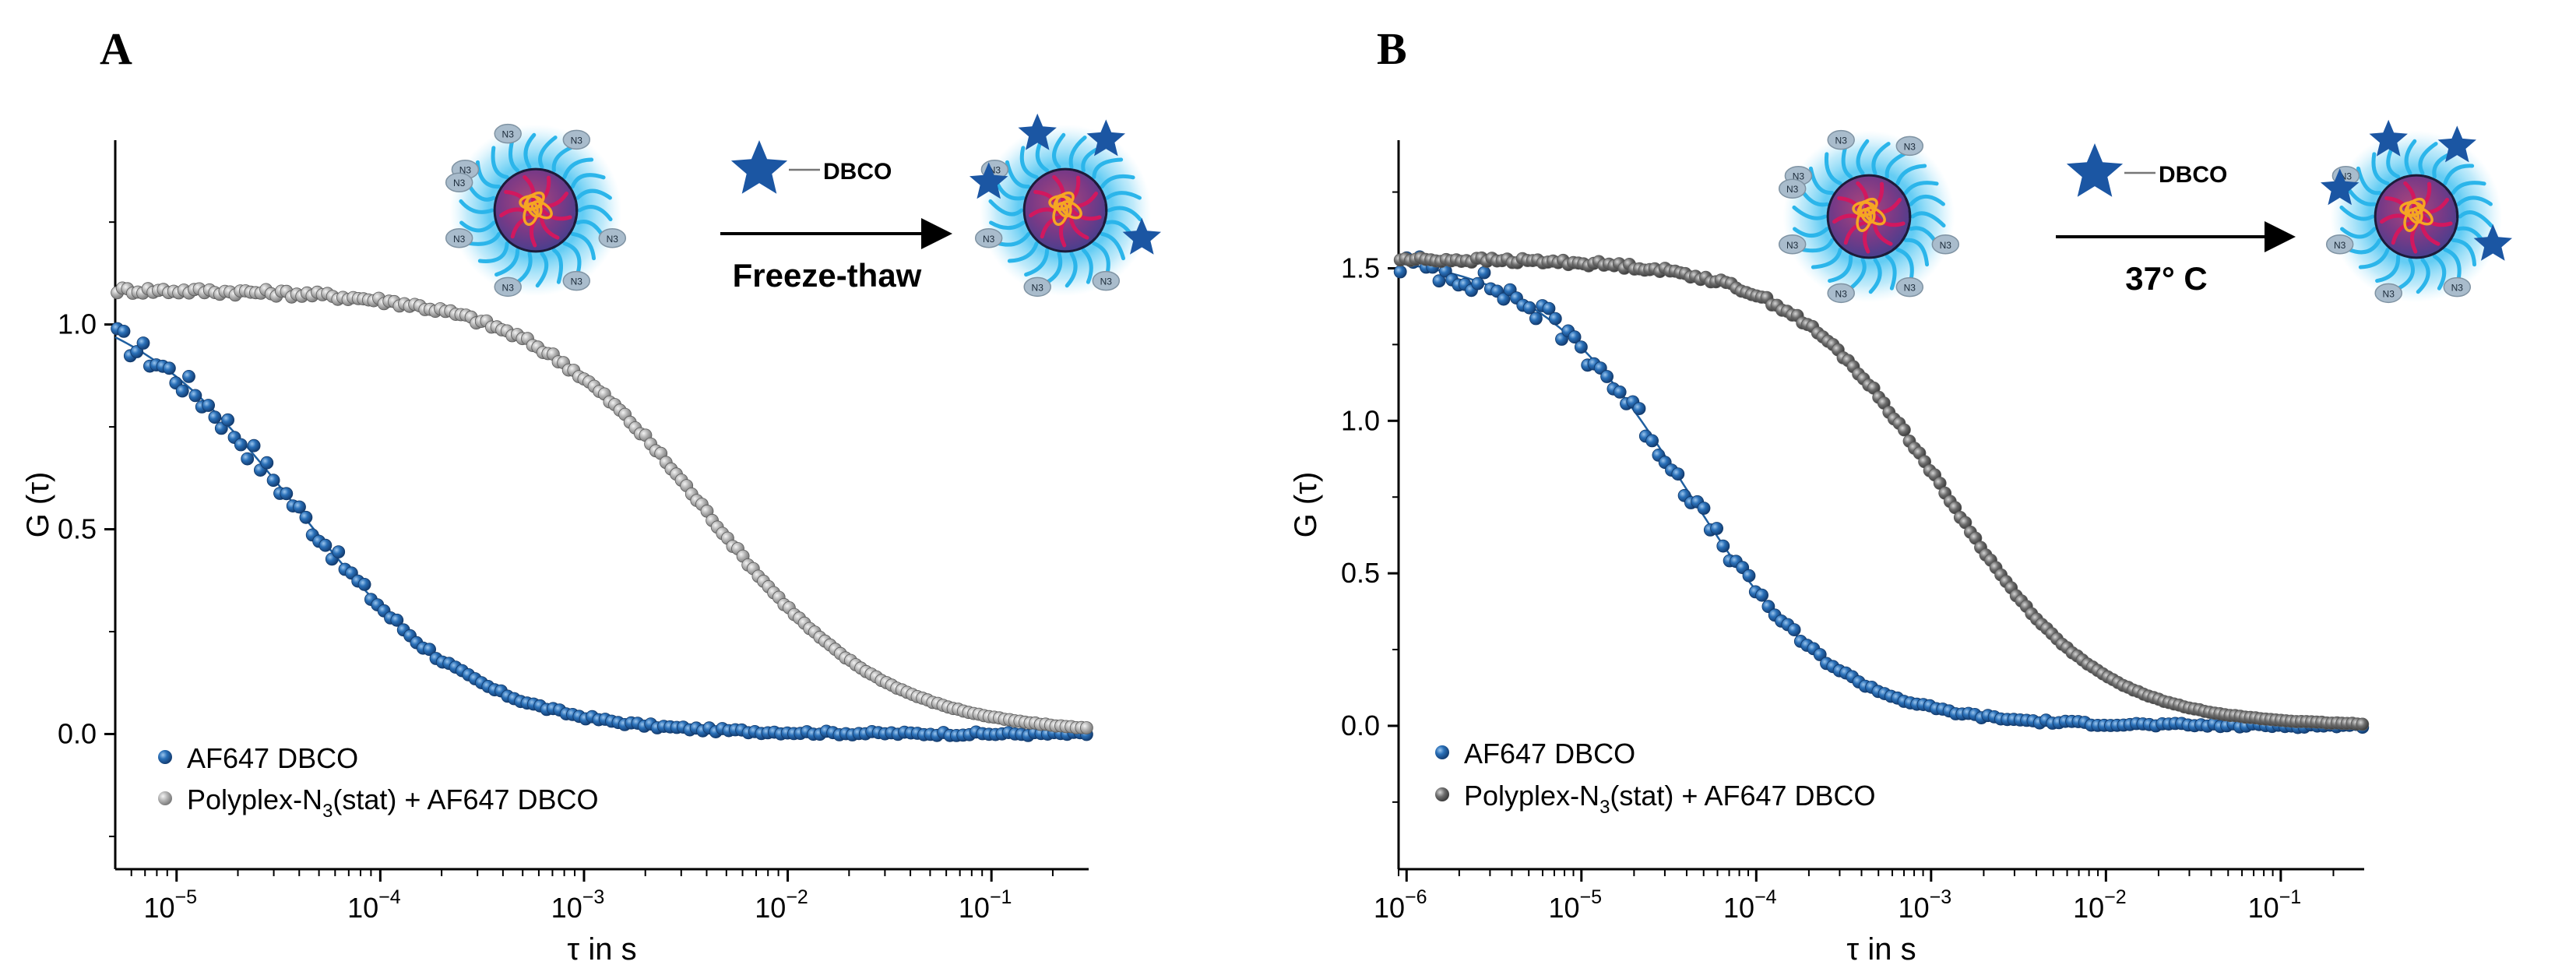 Image resolution: width=2576 pixels, height=979 pixels. Describe the element at coordinates (1392, 48) in the screenshot. I see `panel-label-b: B` at that location.